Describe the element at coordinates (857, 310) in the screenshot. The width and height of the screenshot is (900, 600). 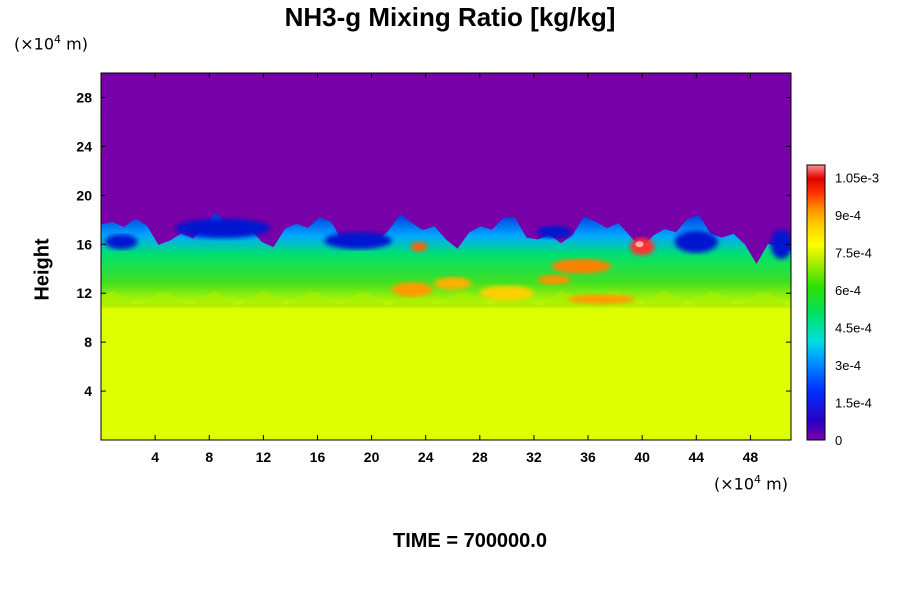
I see `colorbar-ticks: 0 1.5e-4 3e-4 4.5e-4 6e-4 7.5e-4 9e-4 1.05e-3` at that location.